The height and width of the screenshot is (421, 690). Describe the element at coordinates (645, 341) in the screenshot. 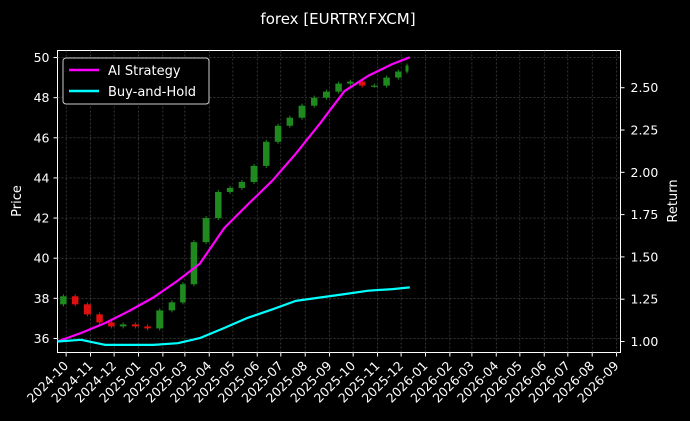

I see `y2-tick-label: 1.00` at that location.